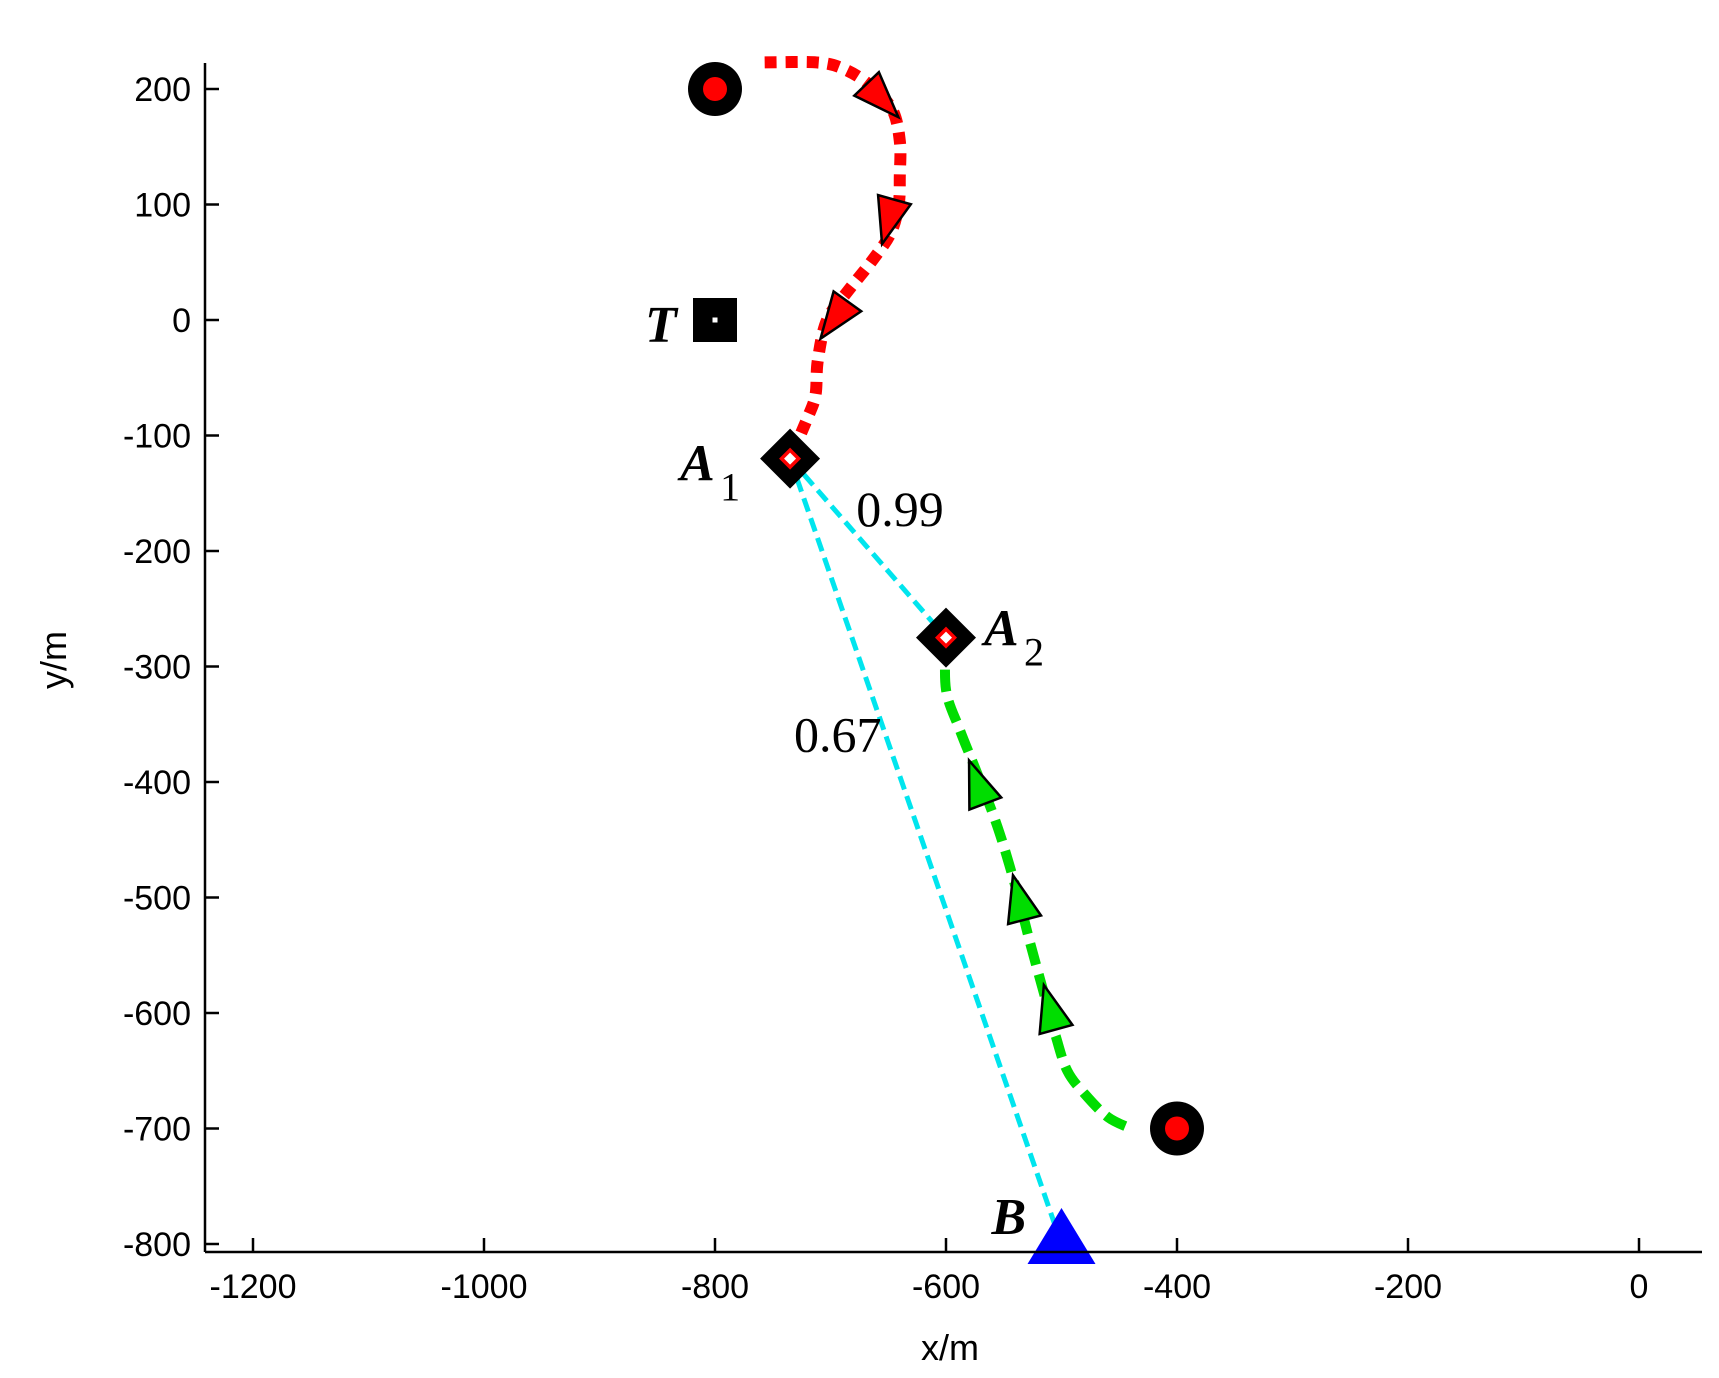 The image size is (1719, 1378). I want to click on y-tick-label: -700, so click(157, 1130).